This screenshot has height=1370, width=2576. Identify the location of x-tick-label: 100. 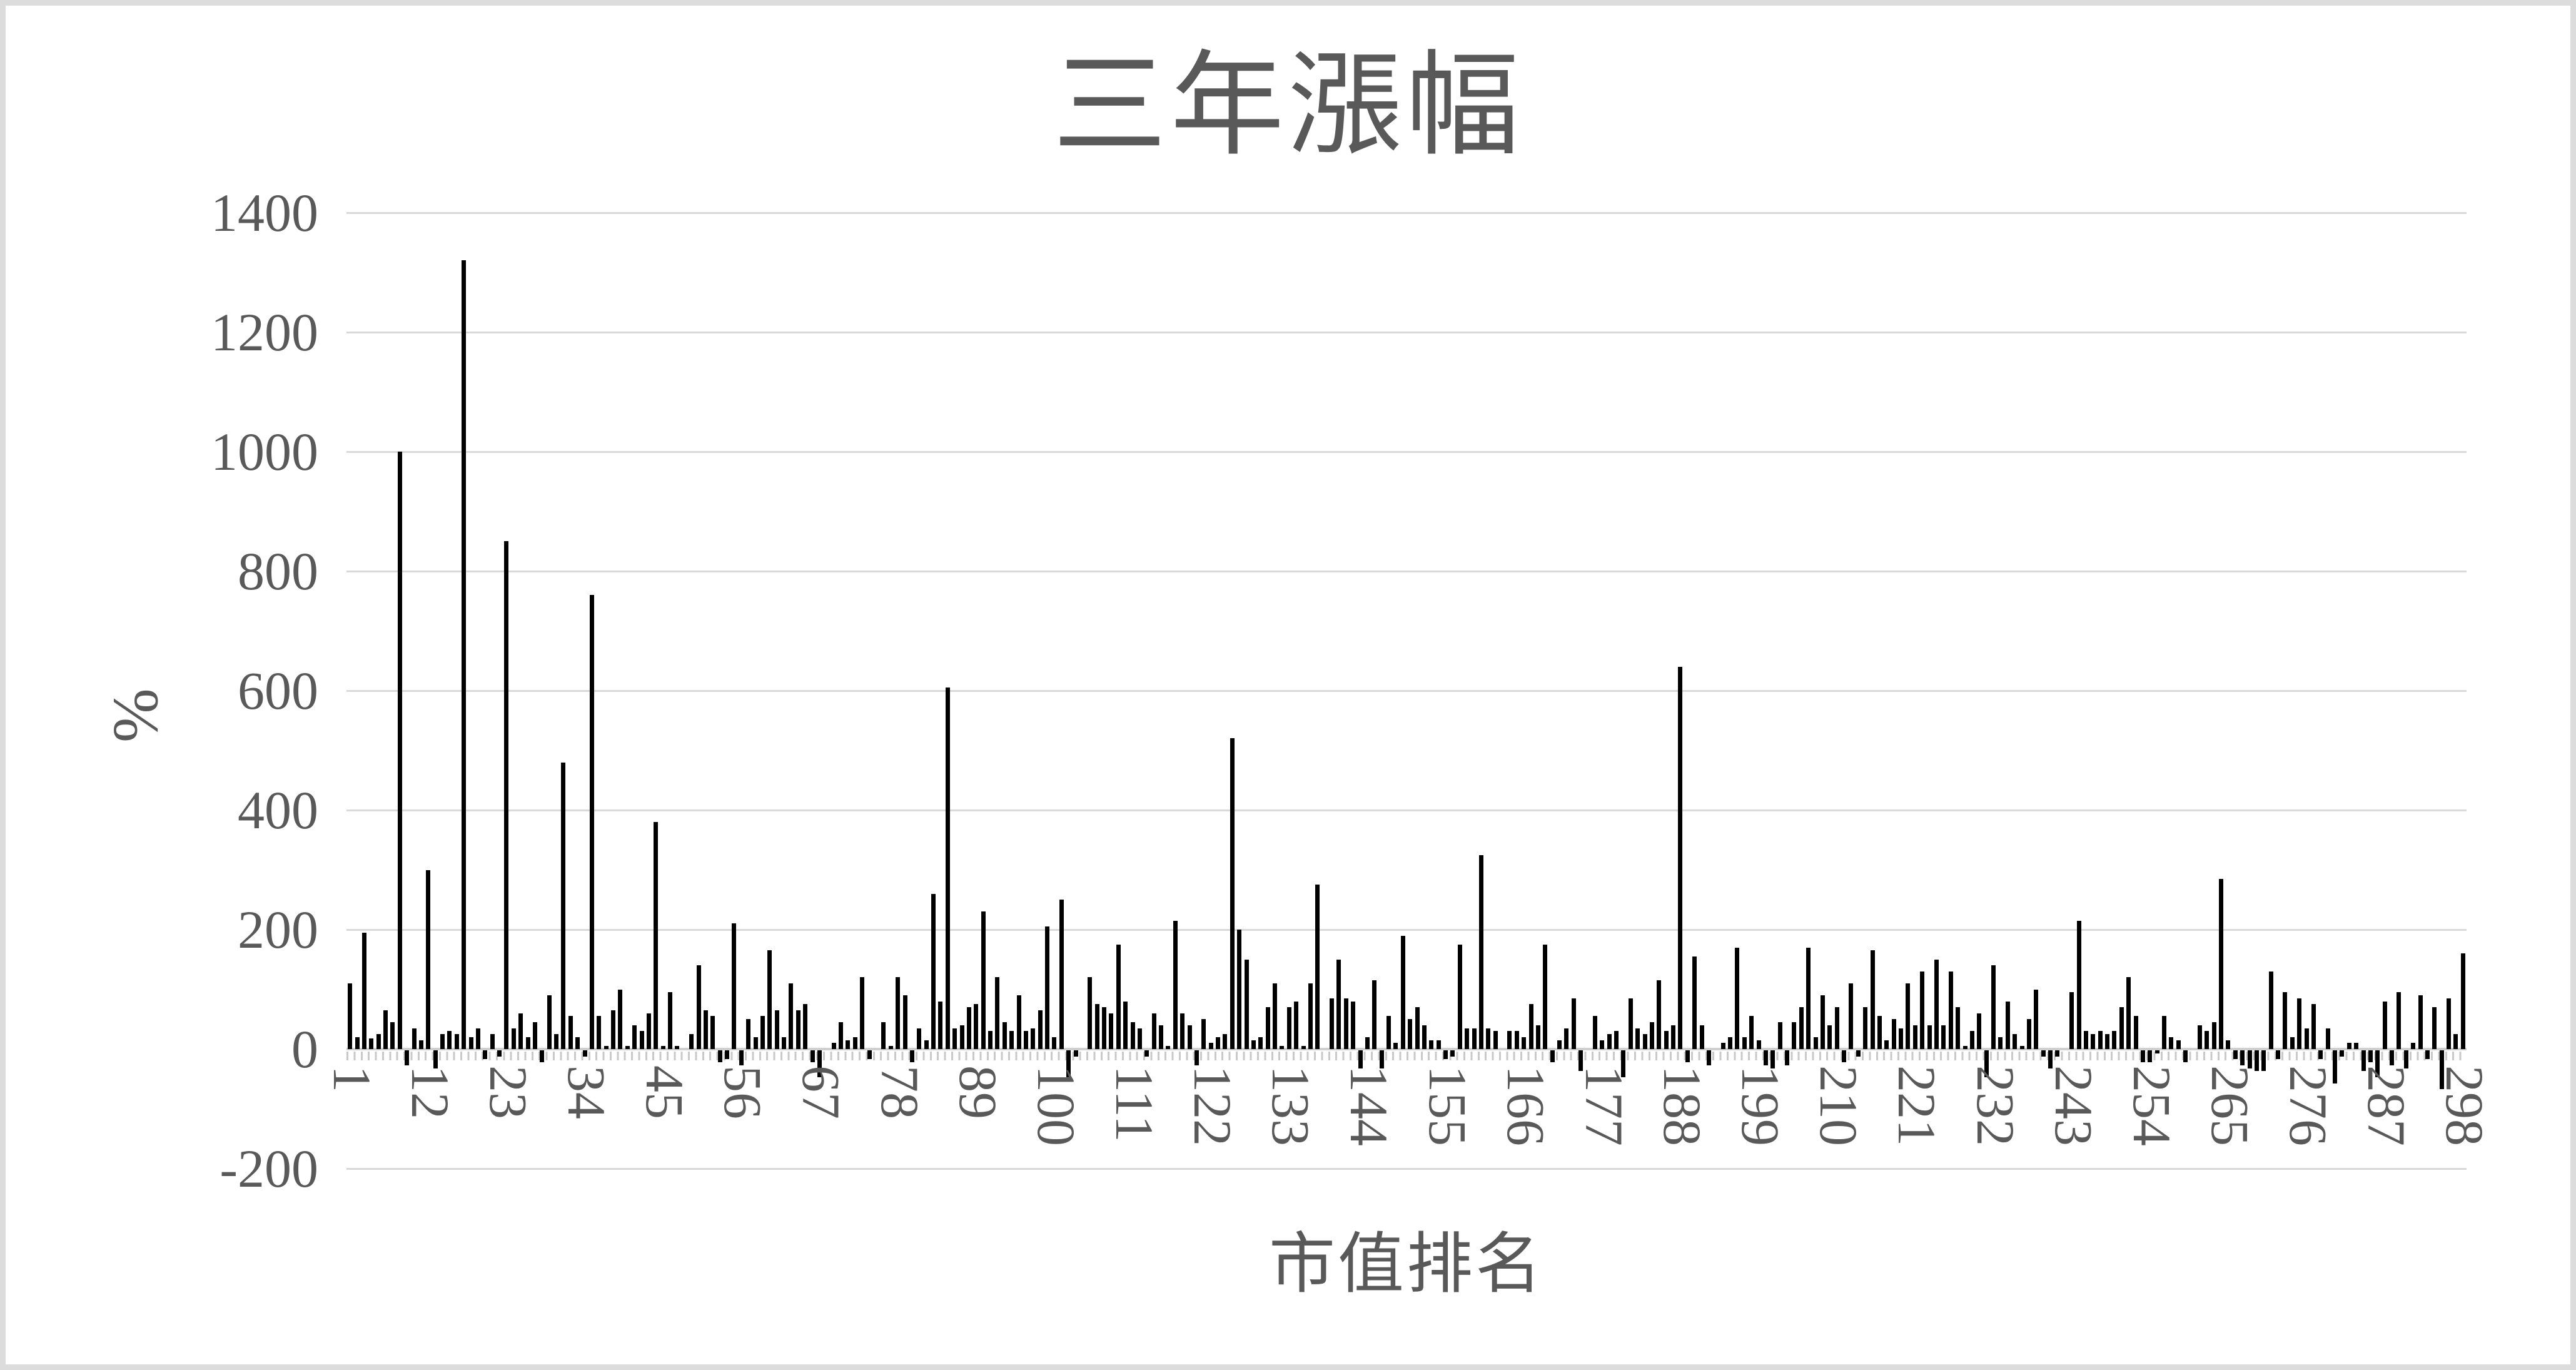
(1056, 1105).